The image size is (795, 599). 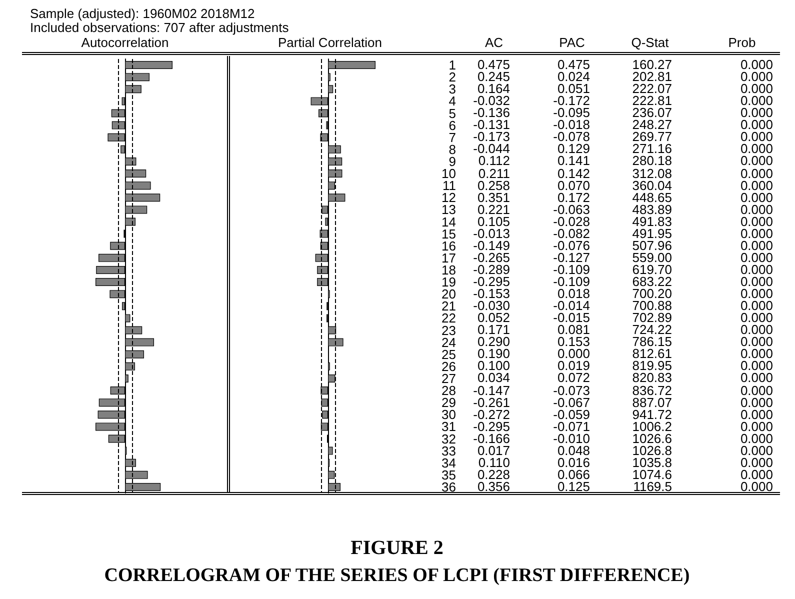 What do you see at coordinates (142, 13) in the screenshot?
I see `text: Sample (adjusted): 1960M02 2018M12` at bounding box center [142, 13].